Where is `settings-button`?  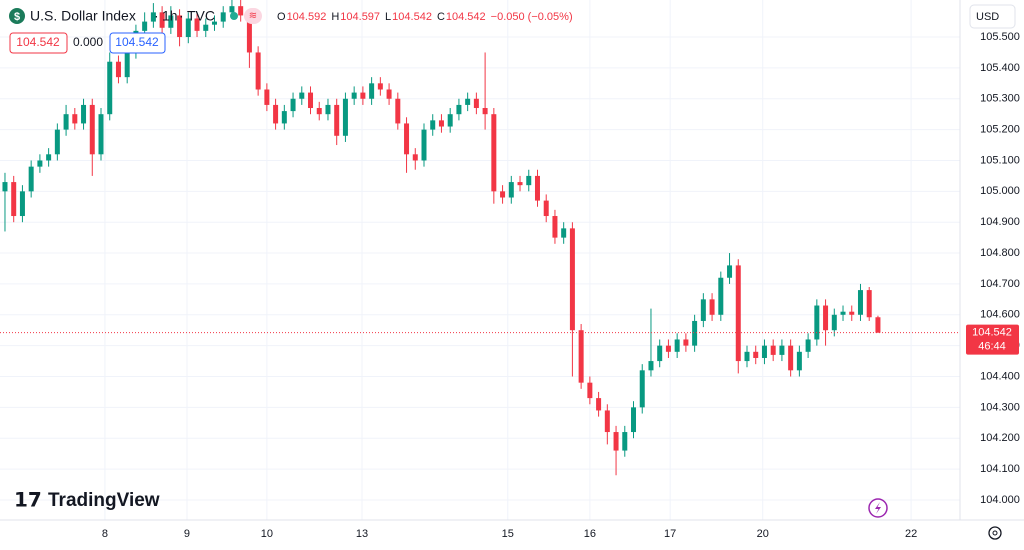 settings-button is located at coordinates (995, 533).